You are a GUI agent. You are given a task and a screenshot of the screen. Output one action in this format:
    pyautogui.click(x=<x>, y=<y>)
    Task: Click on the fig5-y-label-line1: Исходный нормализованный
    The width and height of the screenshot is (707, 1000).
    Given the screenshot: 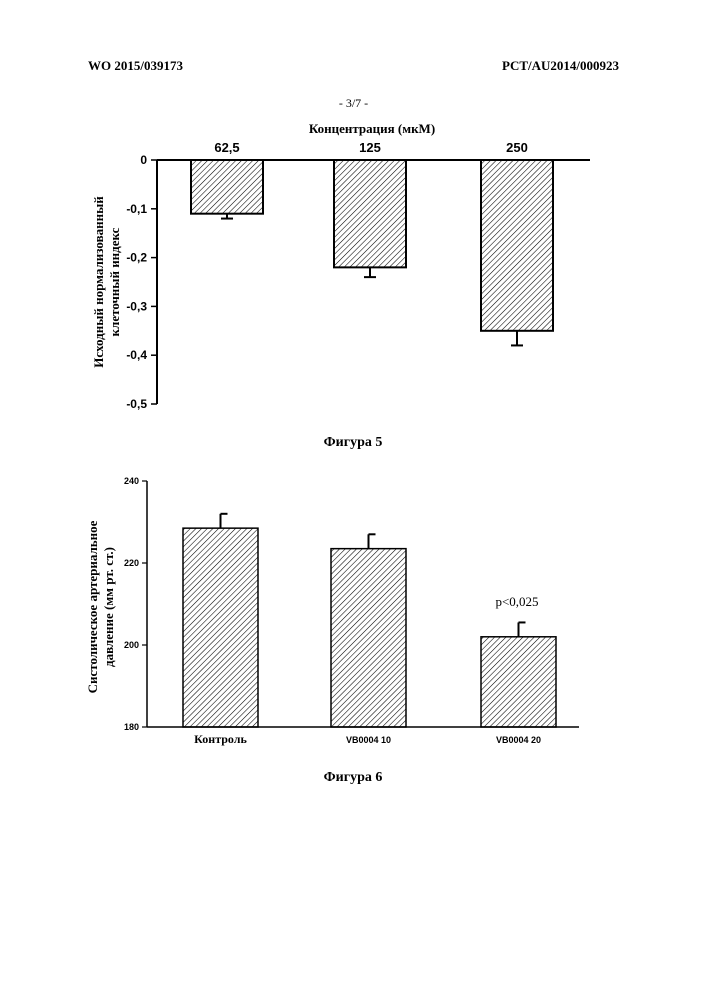 What is the action you would take?
    pyautogui.click(x=98, y=282)
    